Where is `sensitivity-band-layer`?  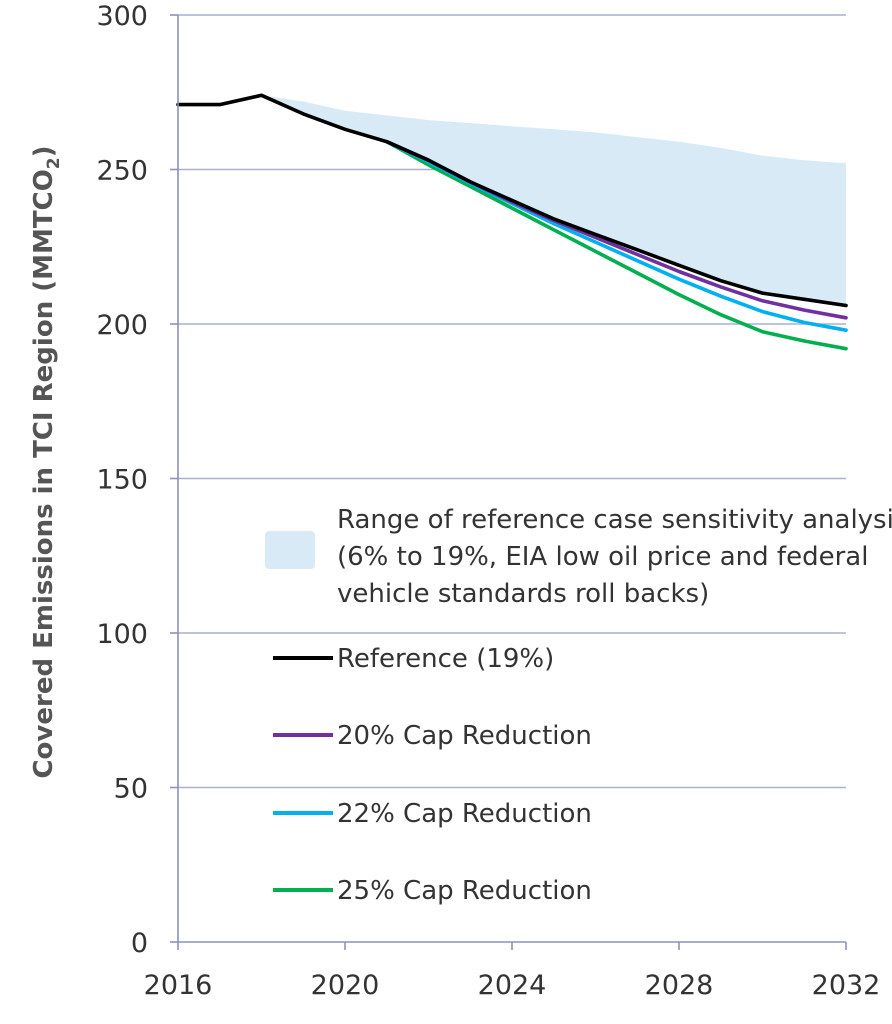 sensitivity-band-layer is located at coordinates (553, 200).